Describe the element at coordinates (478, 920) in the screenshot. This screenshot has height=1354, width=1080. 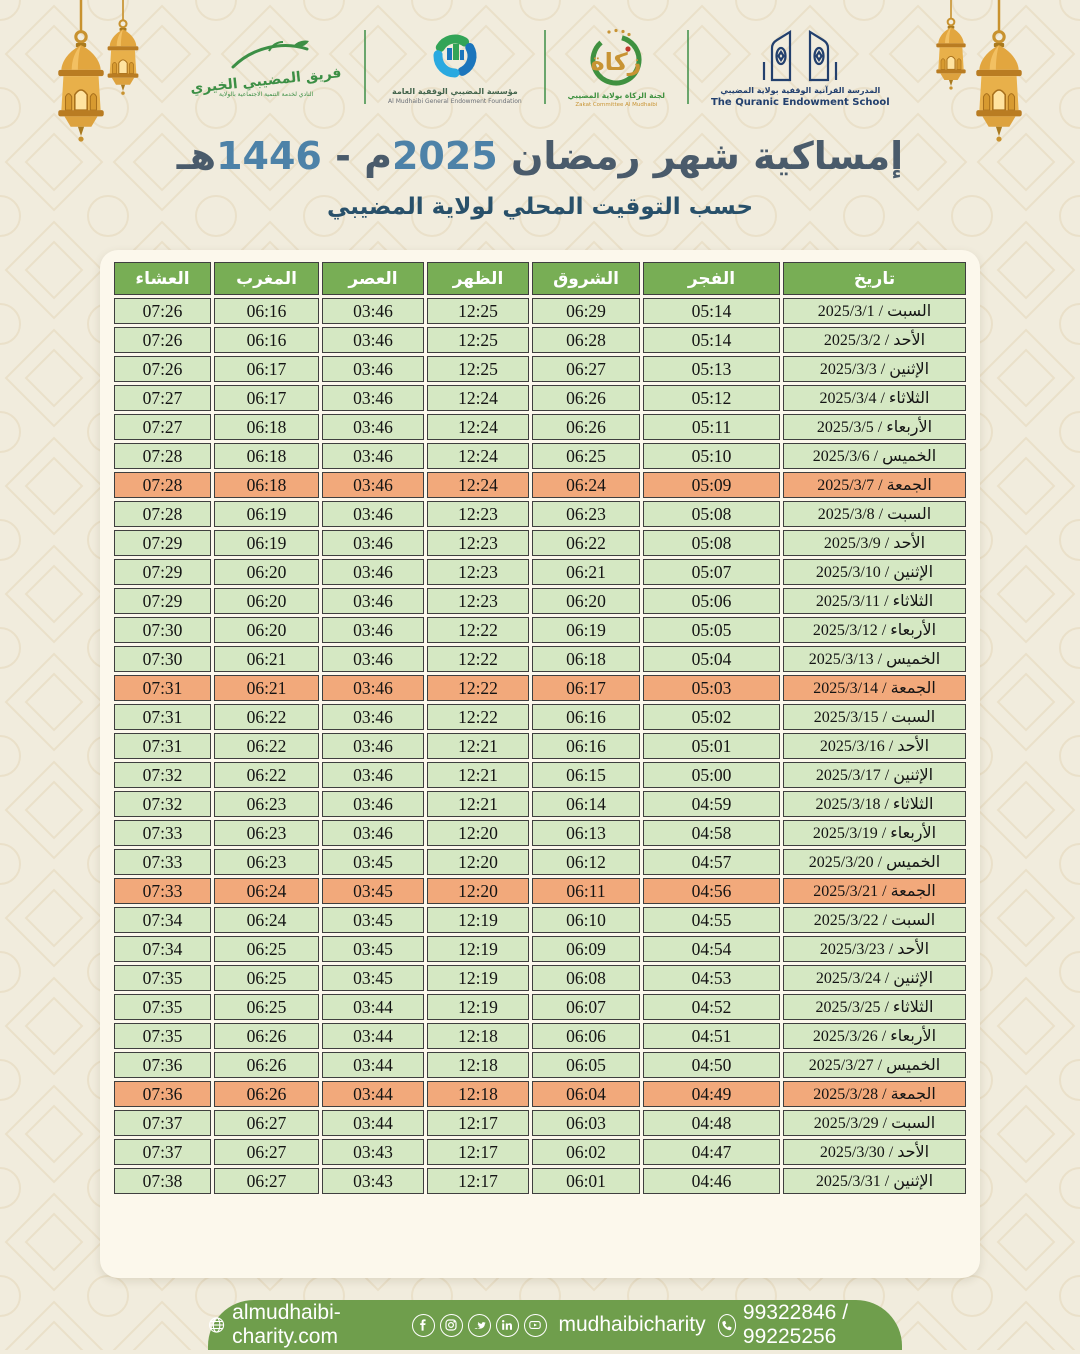
I see `cell-dhuhr: 12:19` at that location.